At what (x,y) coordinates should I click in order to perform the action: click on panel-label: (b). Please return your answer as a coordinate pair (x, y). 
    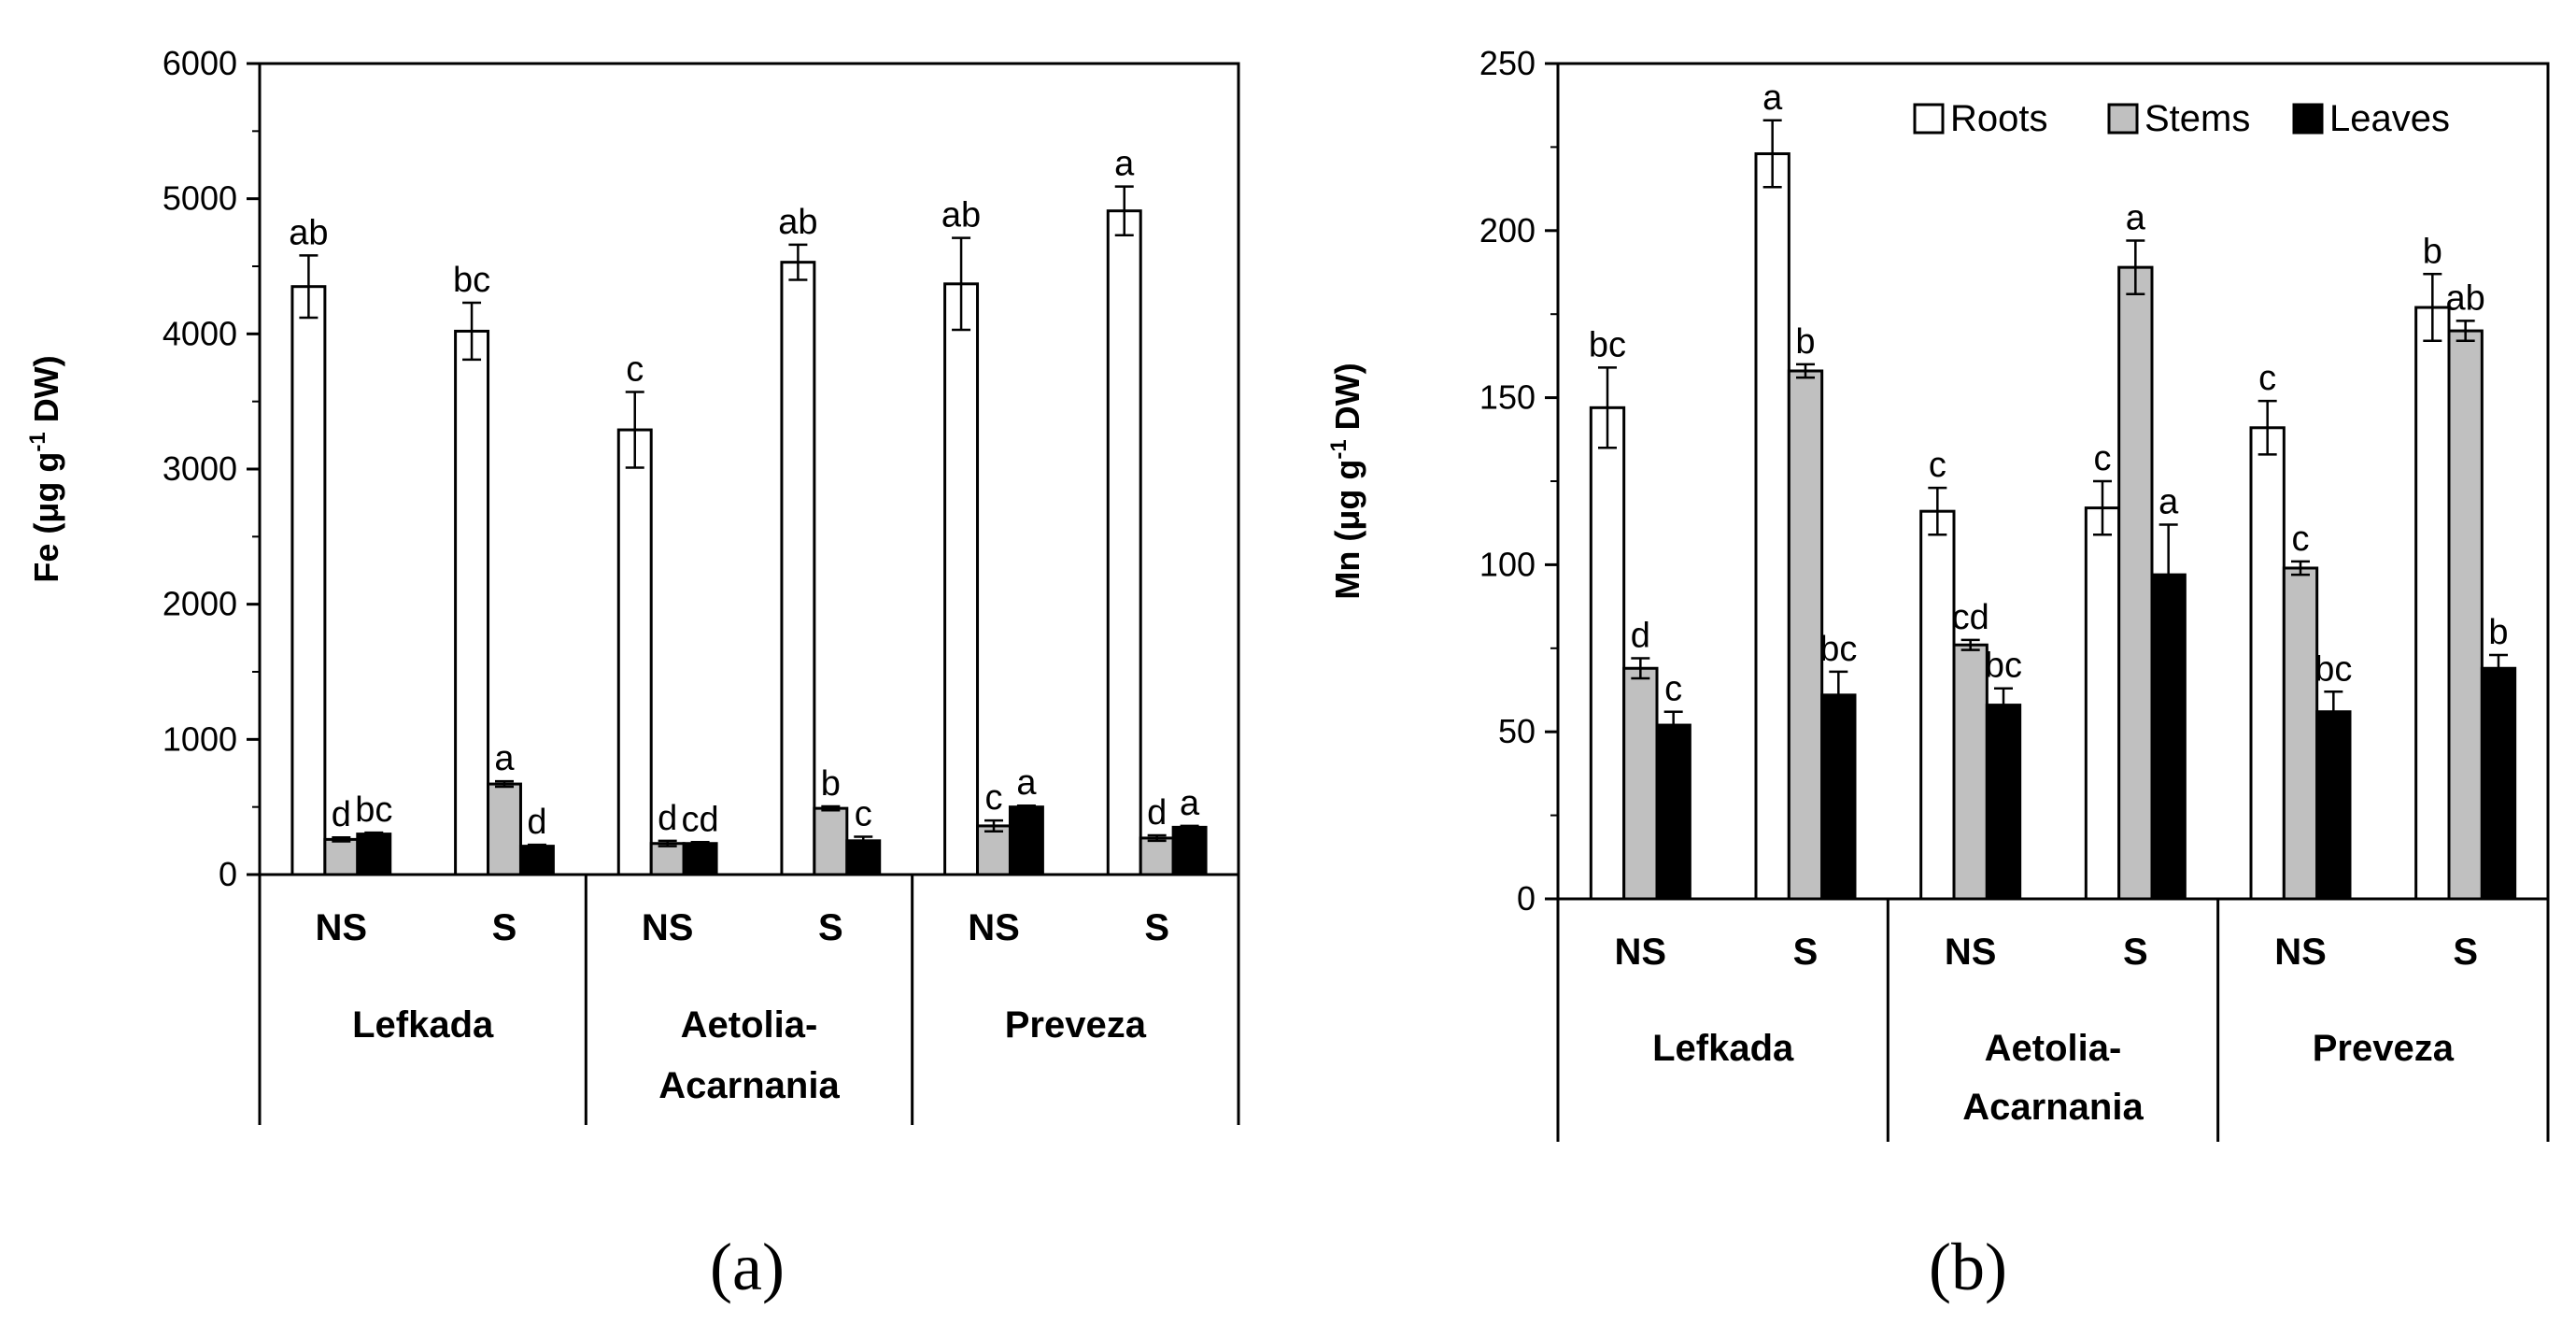
    Looking at the image, I should click on (1968, 1267).